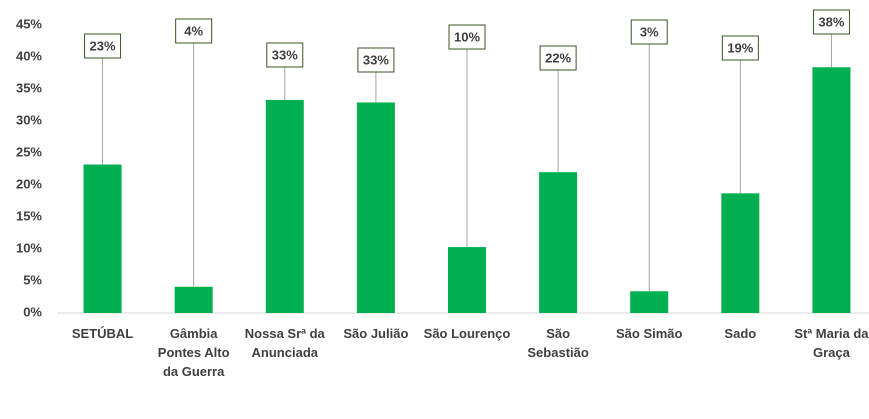 The width and height of the screenshot is (869, 419). Describe the element at coordinates (29, 119) in the screenshot. I see `y-tick-label: 30%` at that location.